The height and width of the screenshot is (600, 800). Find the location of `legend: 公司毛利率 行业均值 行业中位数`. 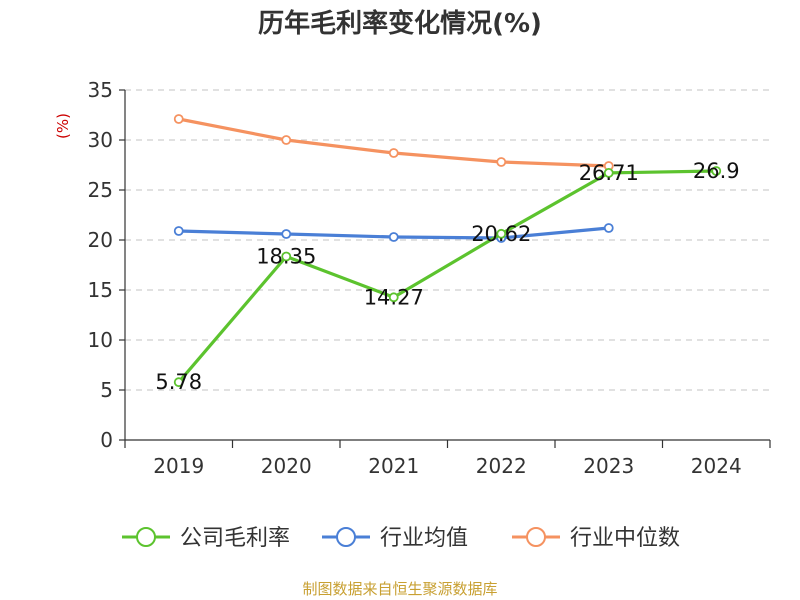

legend: 公司毛利率 行业均值 行业中位数 is located at coordinates (401, 538).